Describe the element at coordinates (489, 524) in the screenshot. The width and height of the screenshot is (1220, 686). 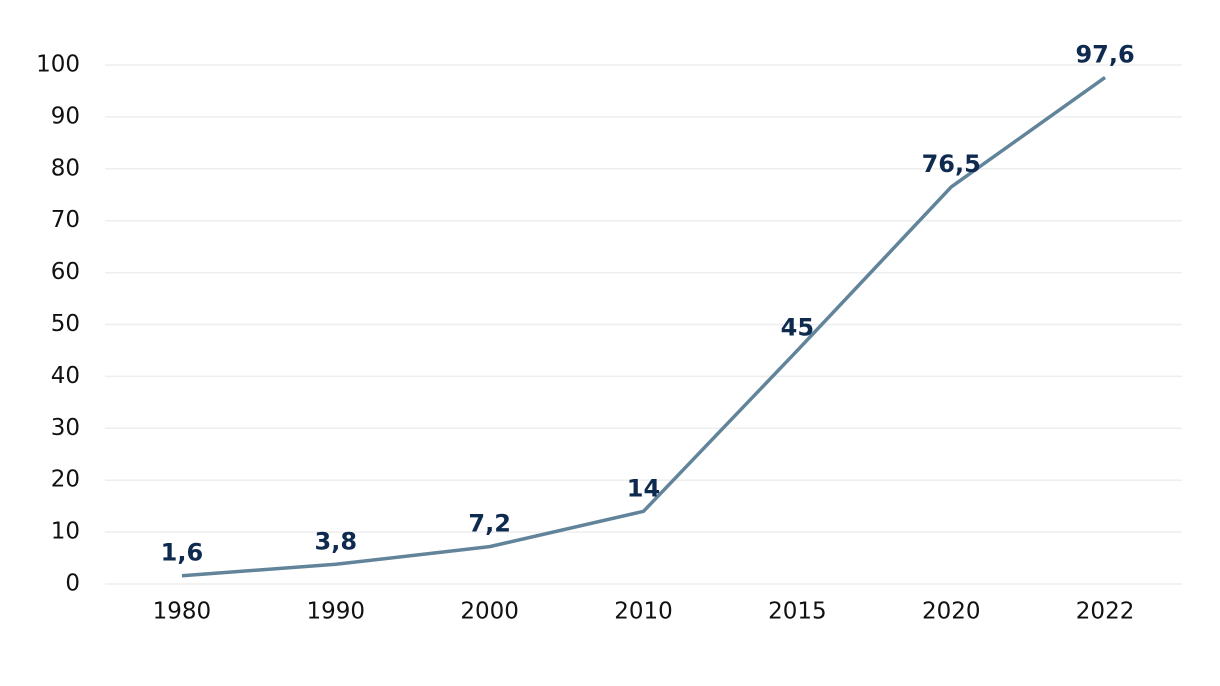
I see `data-label: 7,2` at that location.